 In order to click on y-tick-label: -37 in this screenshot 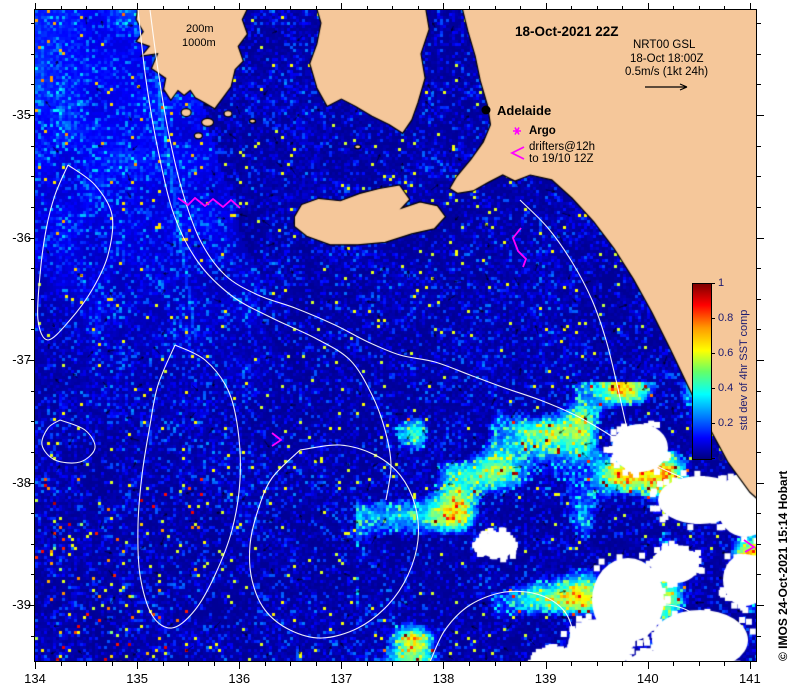, I will do `click(21, 359)`.